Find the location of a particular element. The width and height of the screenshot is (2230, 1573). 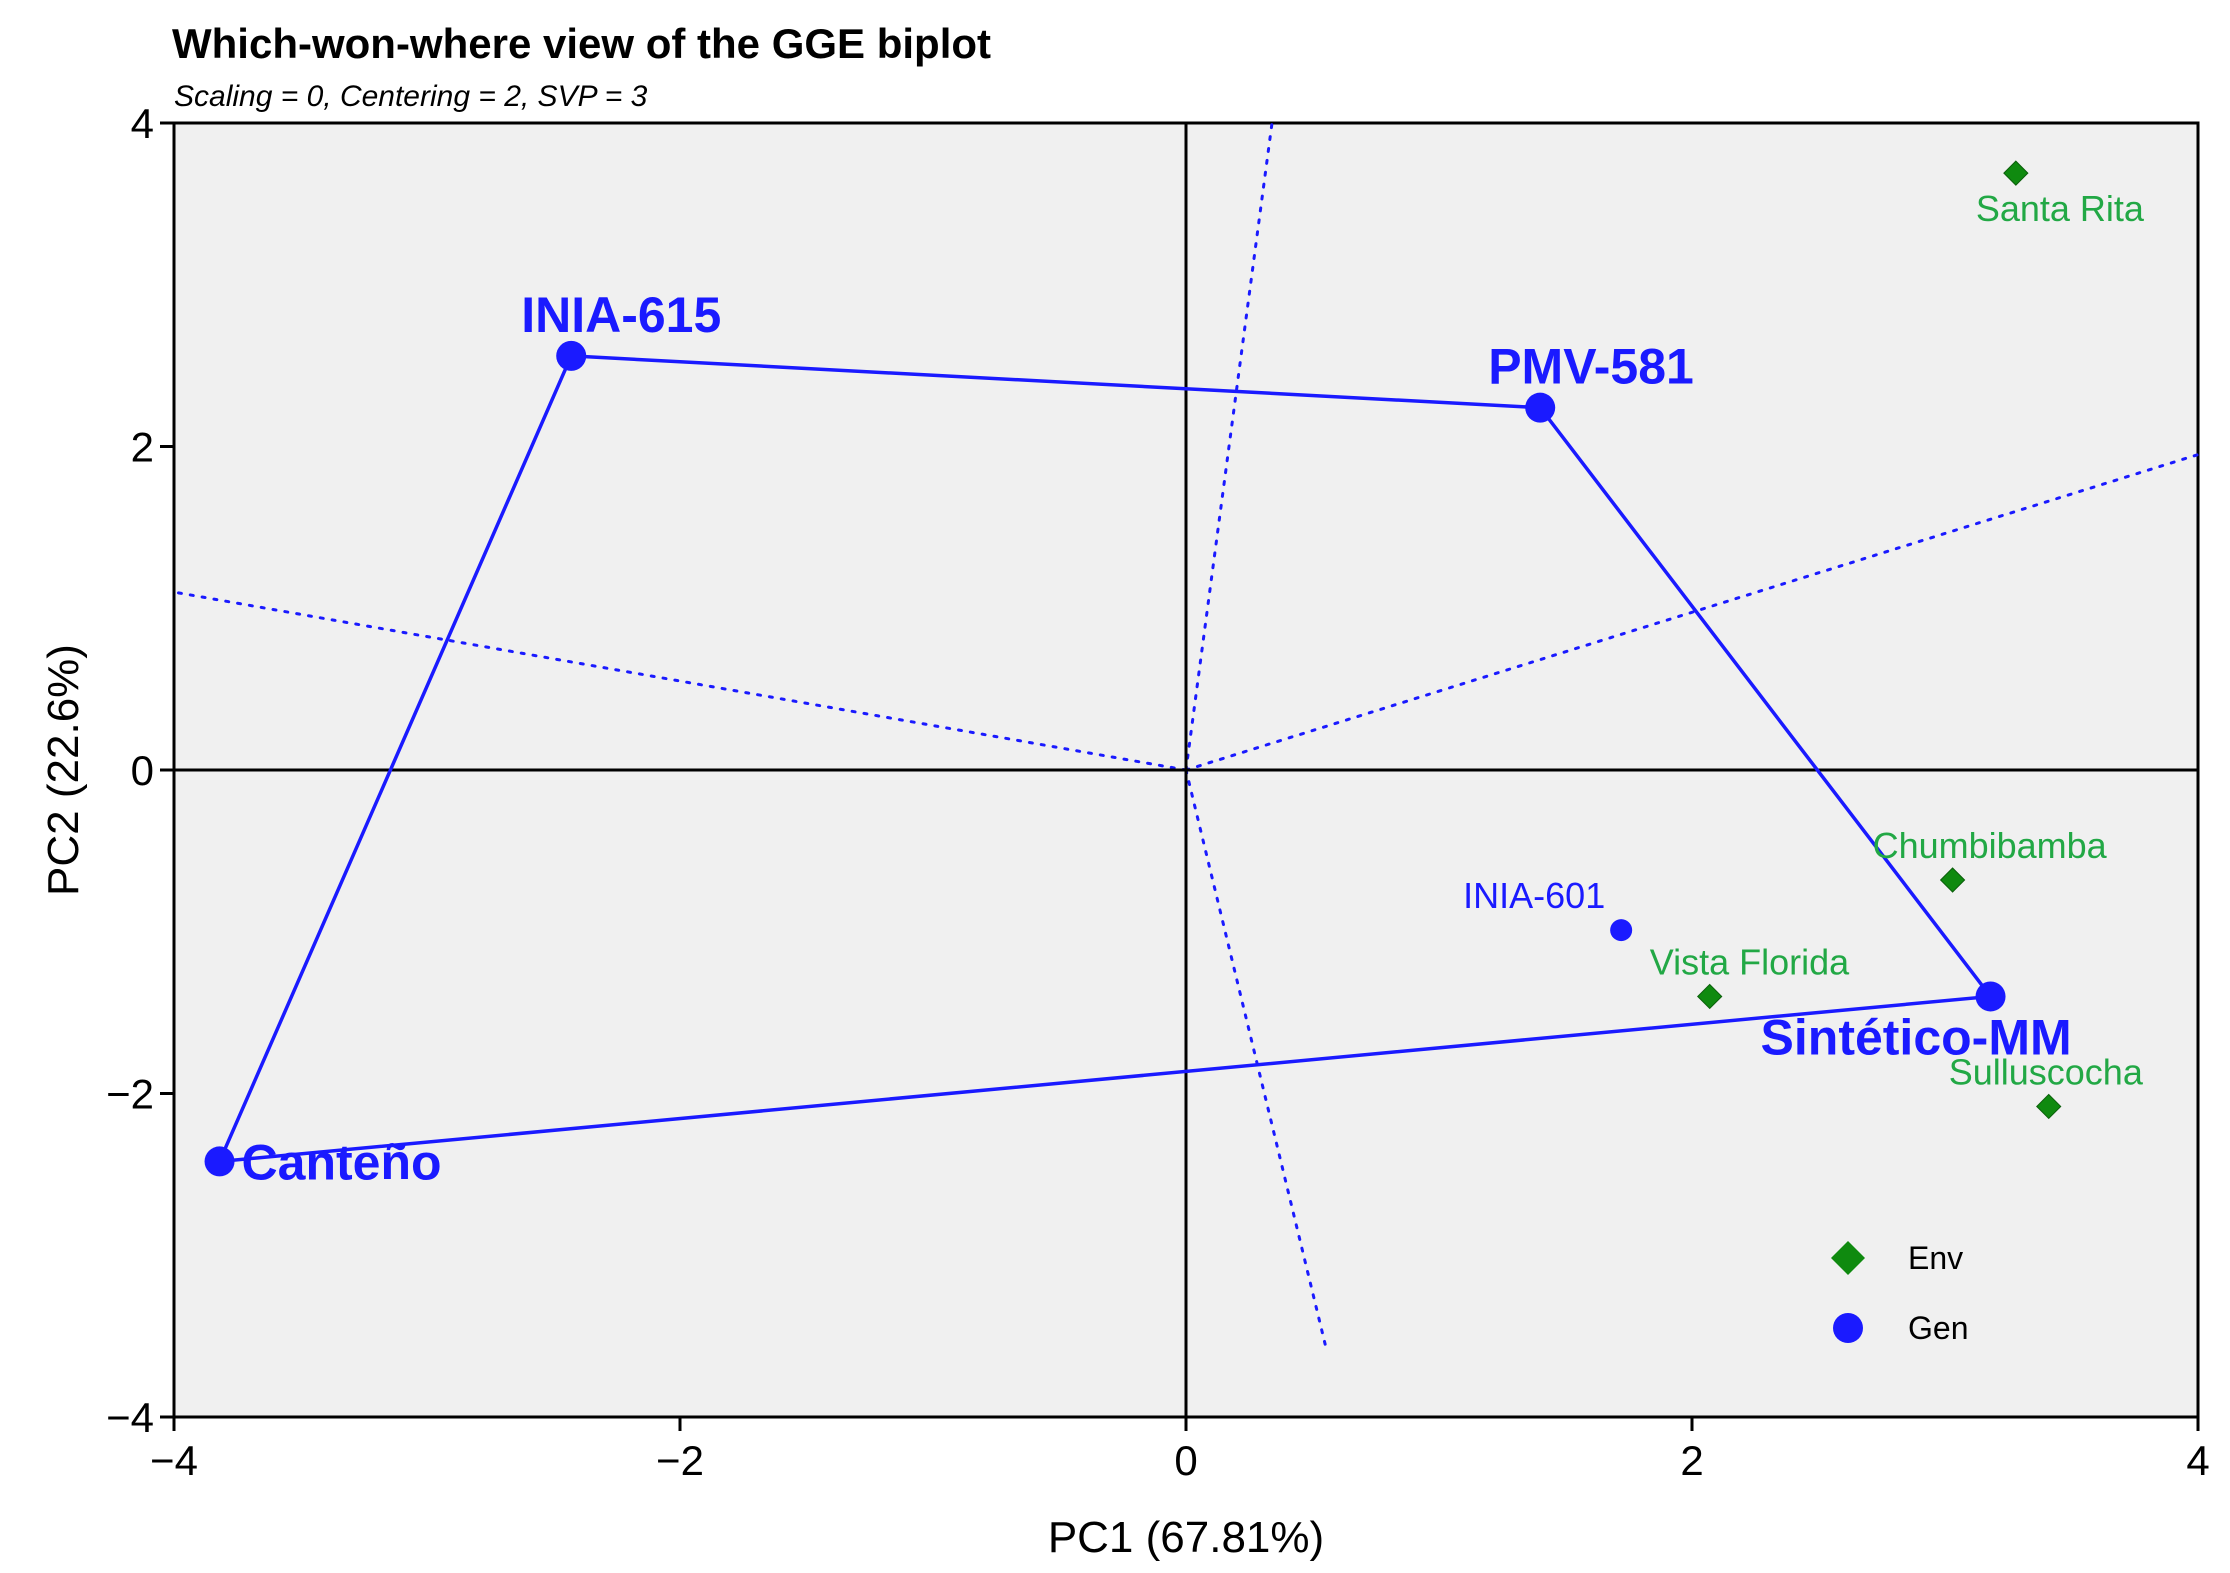

x-axis-label: PC1 (67.81%) is located at coordinates (1186, 1537).